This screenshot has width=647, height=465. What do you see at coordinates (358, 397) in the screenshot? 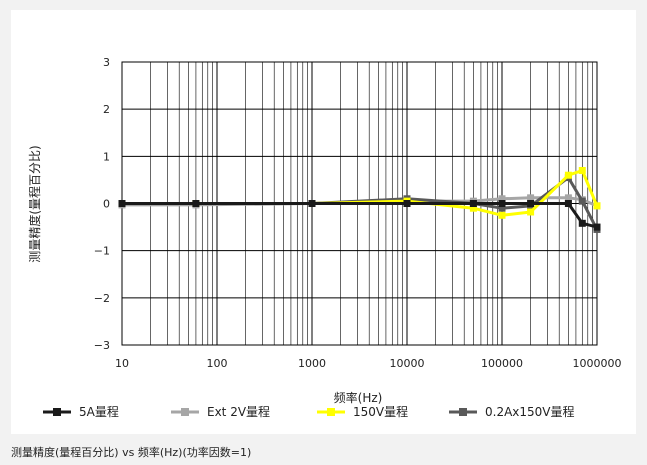
I see `x-axis-title: 频率(Hz)` at bounding box center [358, 397].